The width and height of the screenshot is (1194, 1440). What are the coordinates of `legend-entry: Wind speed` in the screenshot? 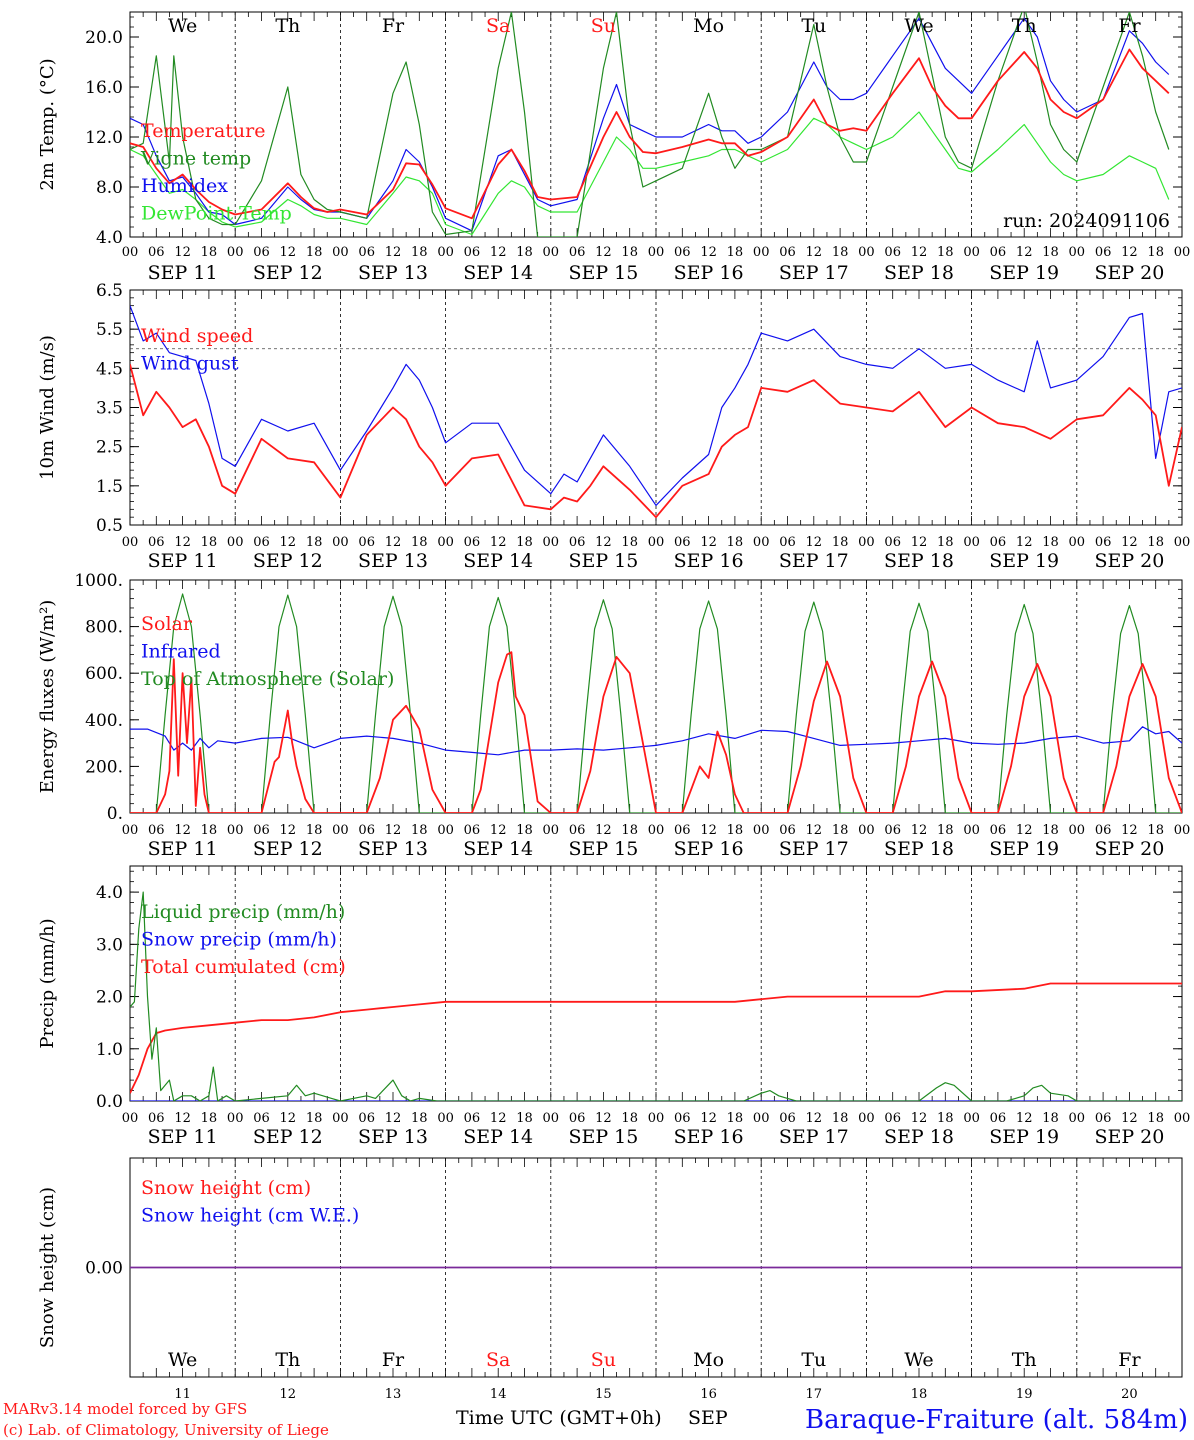 It's located at (197, 336).